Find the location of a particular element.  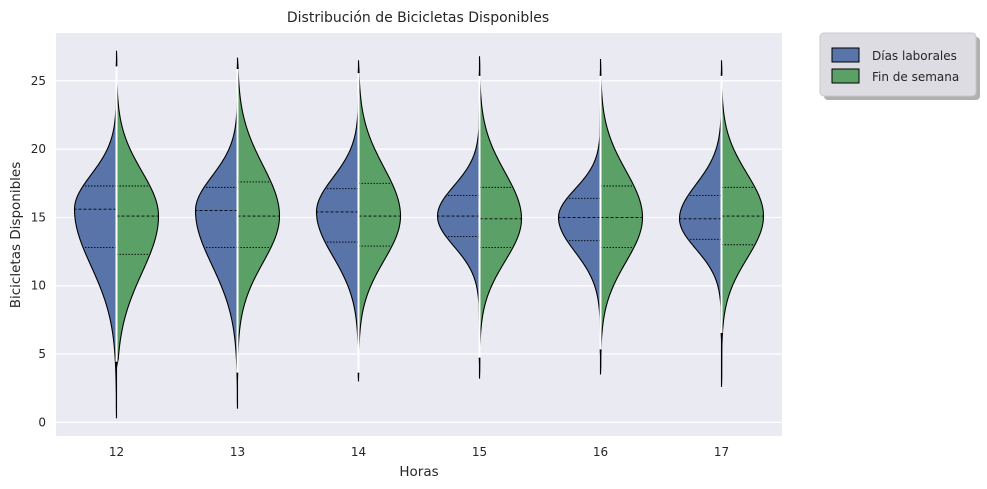

y-tick-label: 20 is located at coordinates (38, 149).